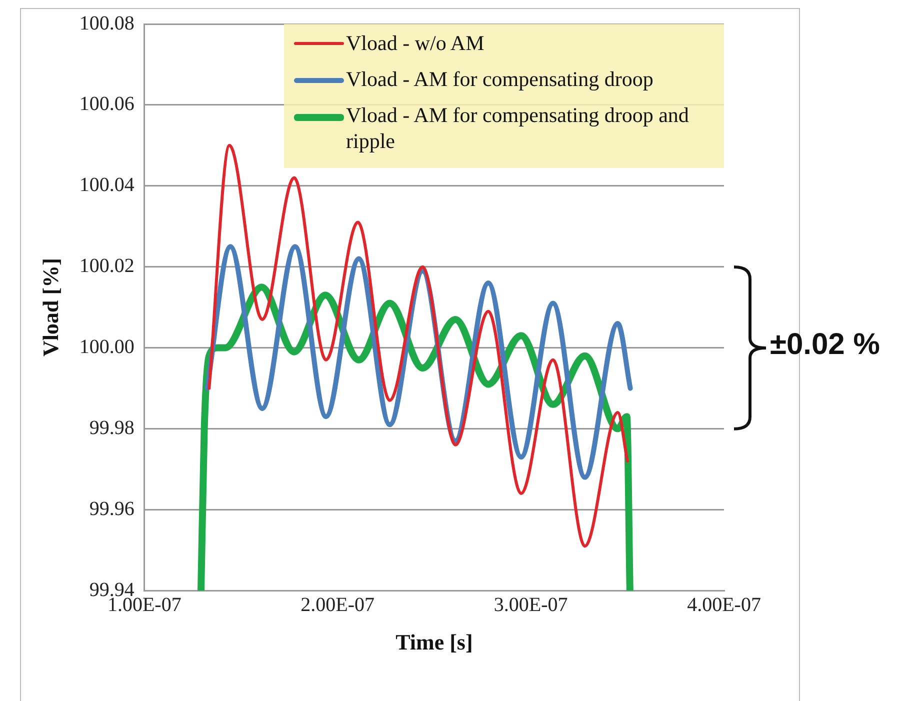  Describe the element at coordinates (337, 605) in the screenshot. I see `x-tick-label: 2.00E-07` at that location.